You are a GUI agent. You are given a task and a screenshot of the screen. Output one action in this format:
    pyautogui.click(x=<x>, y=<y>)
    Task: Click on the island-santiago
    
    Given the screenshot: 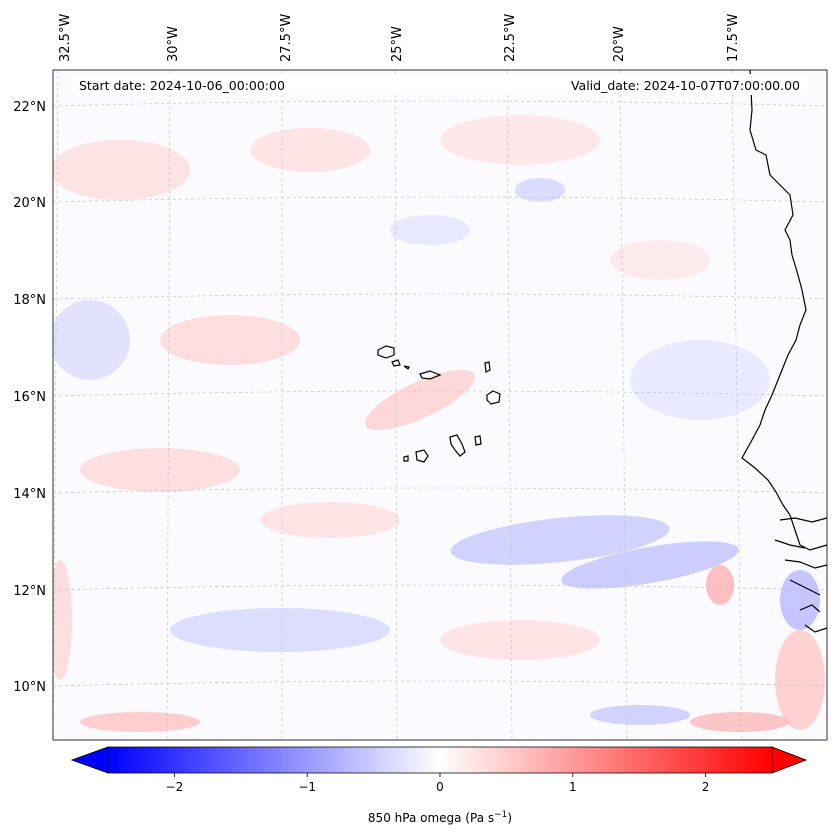 What is the action you would take?
    pyautogui.click(x=457, y=445)
    